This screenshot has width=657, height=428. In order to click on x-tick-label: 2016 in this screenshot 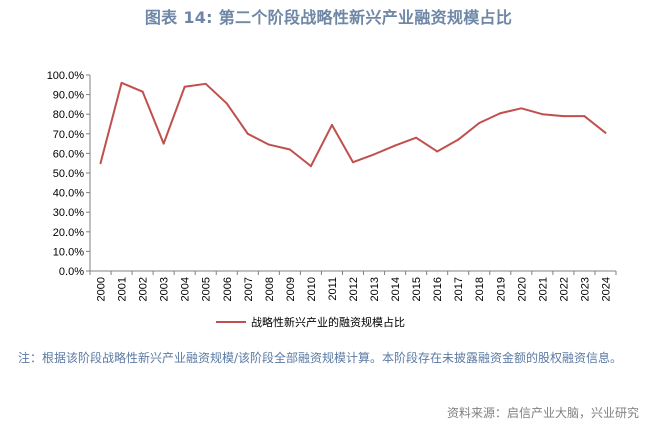, I will do `click(438, 289)`.